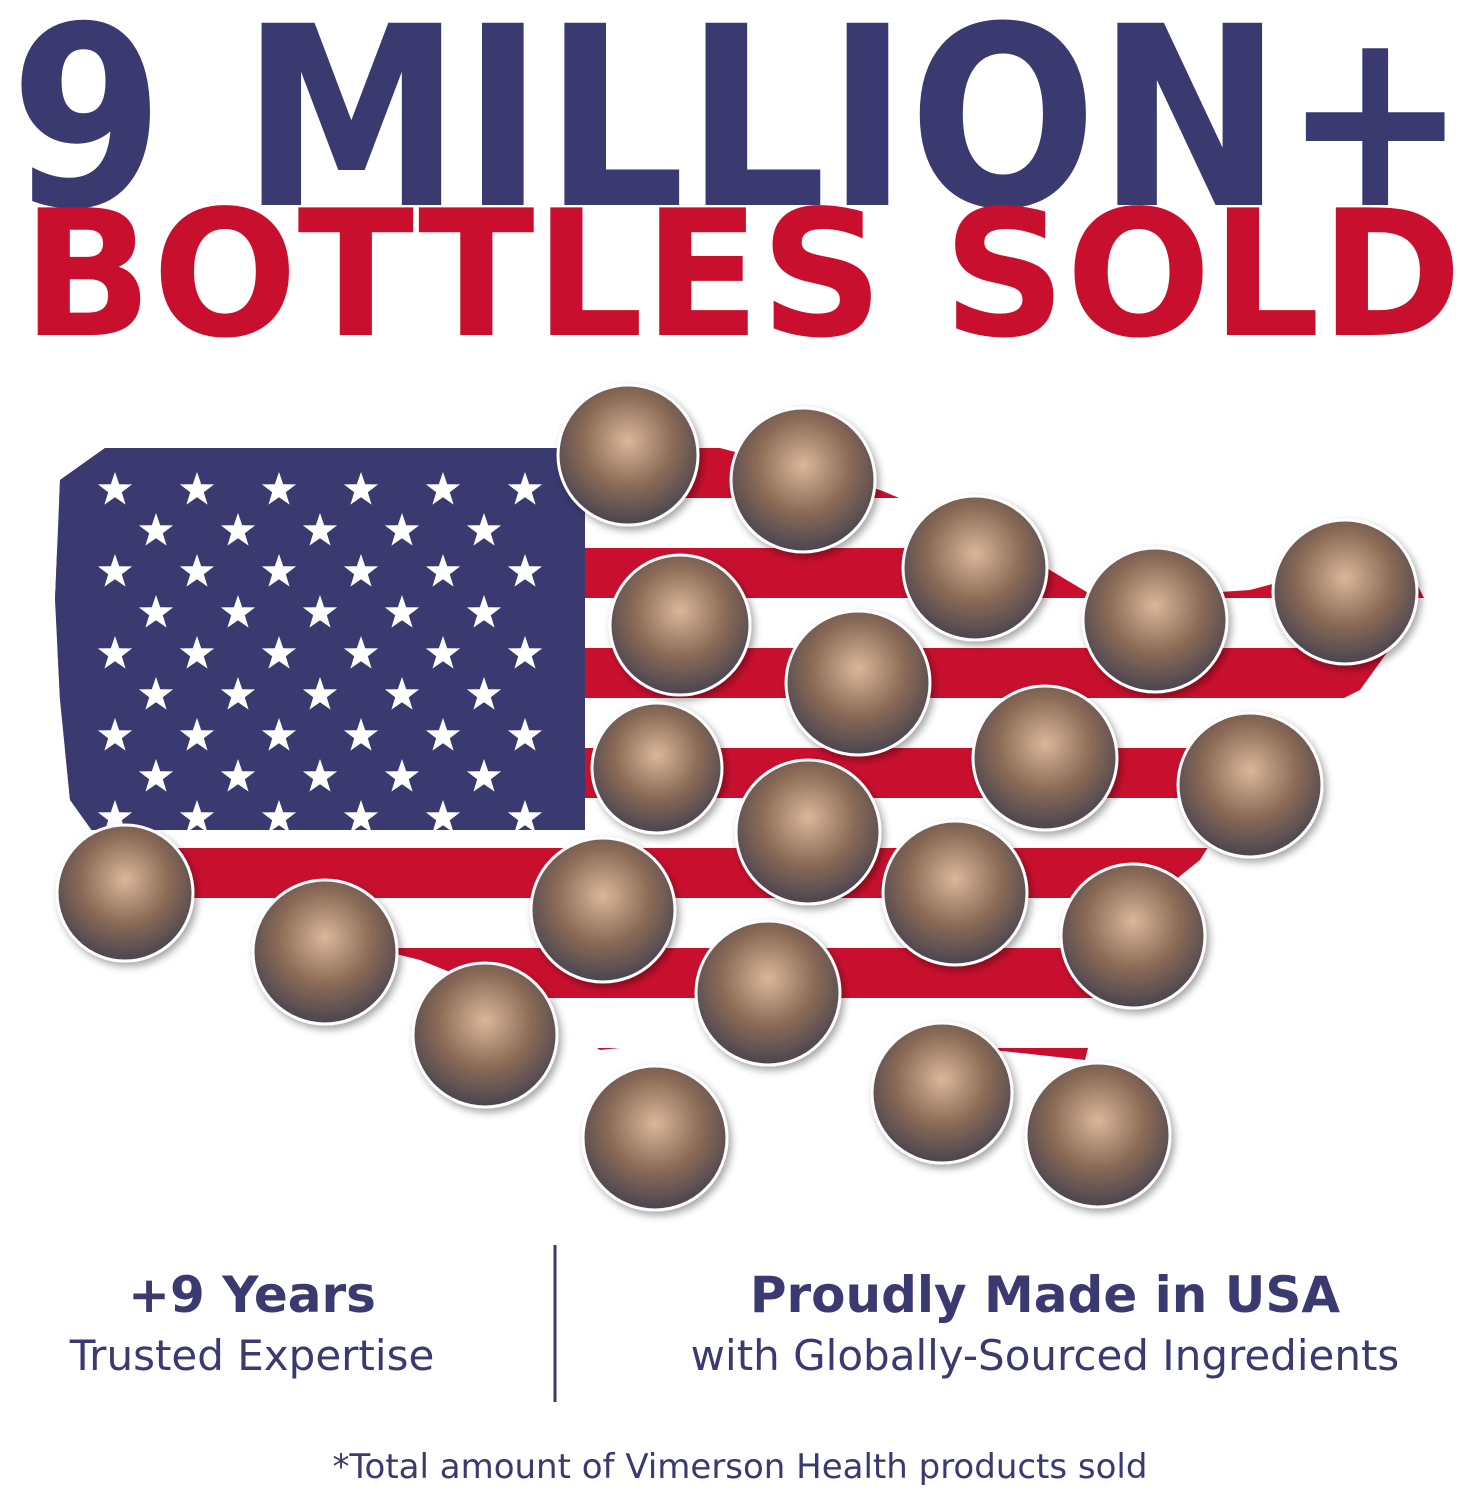 The width and height of the screenshot is (1478, 1500). Describe the element at coordinates (252, 1295) in the screenshot. I see `stat-title: +9 Years` at that location.